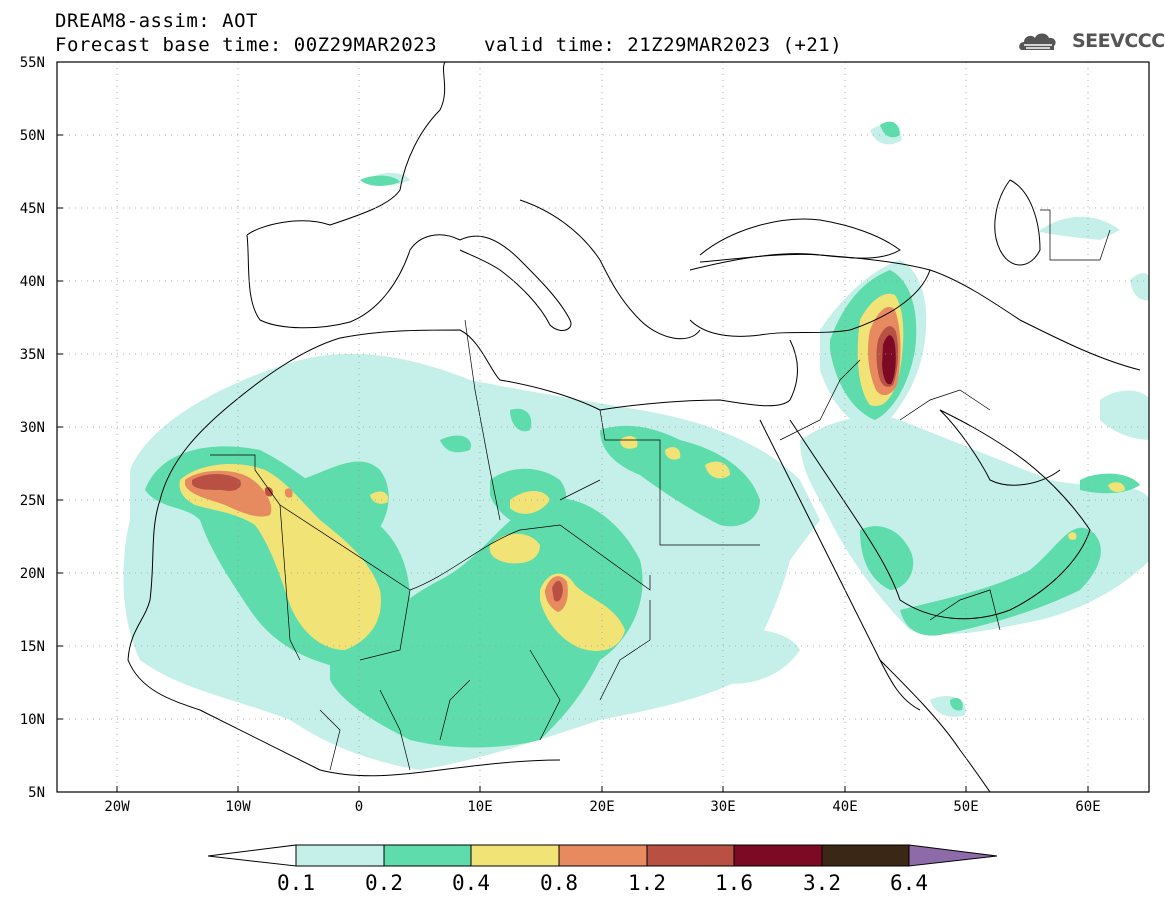 This screenshot has width=1165, height=905. What do you see at coordinates (252, 855) in the screenshot?
I see `colorbar-min-arrow` at bounding box center [252, 855].